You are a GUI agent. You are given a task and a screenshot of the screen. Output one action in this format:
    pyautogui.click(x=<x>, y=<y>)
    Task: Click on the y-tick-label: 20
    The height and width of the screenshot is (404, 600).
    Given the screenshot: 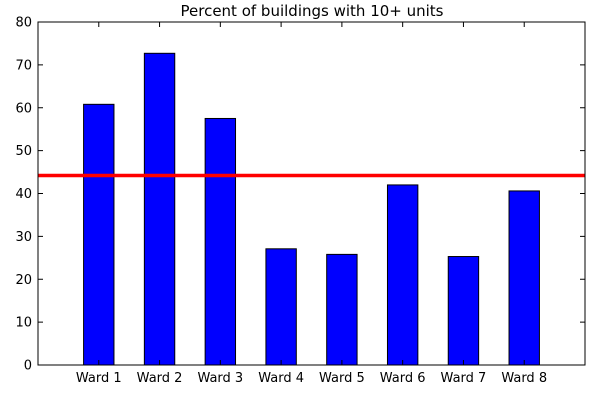 What is the action you would take?
    pyautogui.click(x=23, y=280)
    